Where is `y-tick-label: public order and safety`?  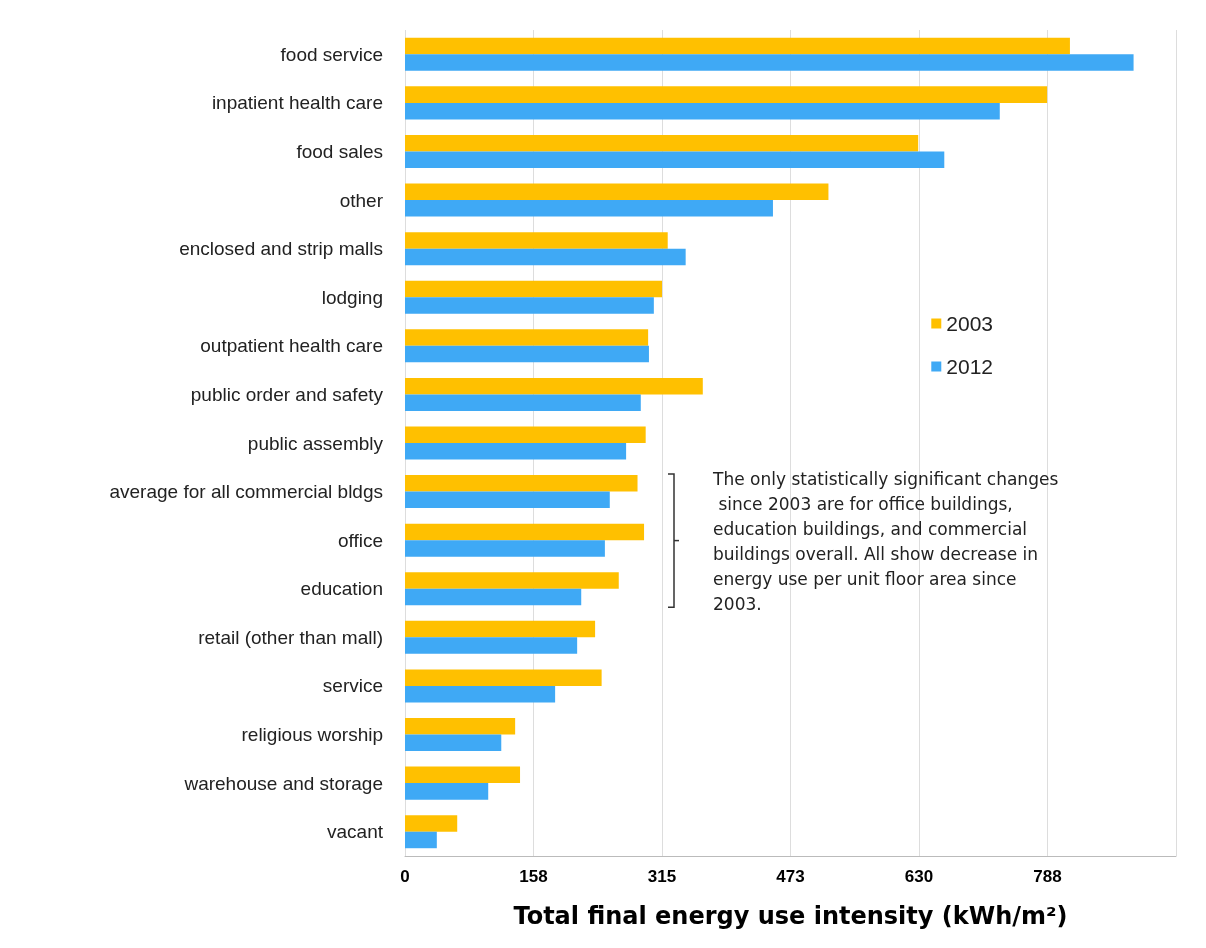
y-tick-label: public order and safety is located at coordinates (287, 394).